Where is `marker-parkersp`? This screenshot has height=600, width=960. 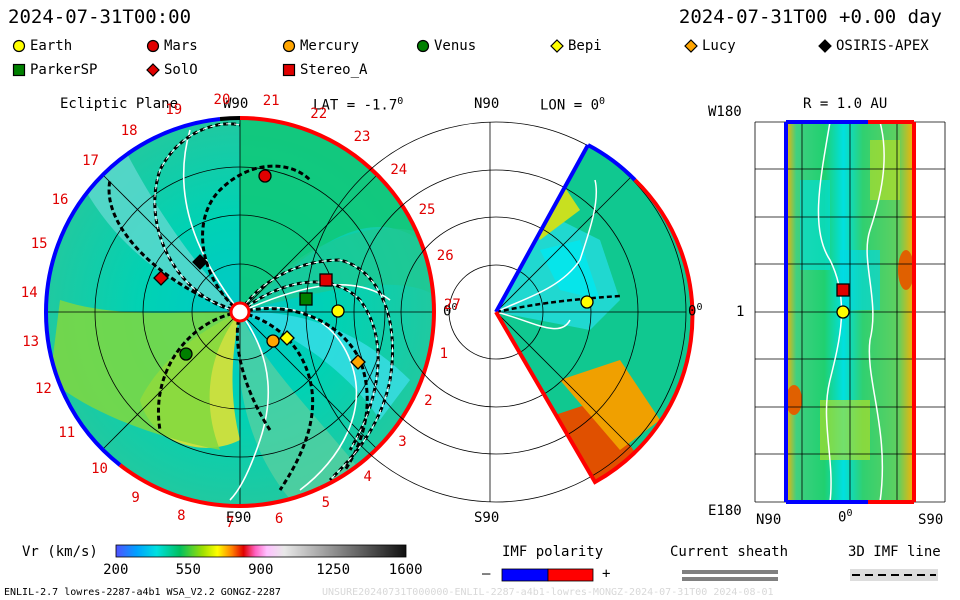 marker-parkersp is located at coordinates (306, 299).